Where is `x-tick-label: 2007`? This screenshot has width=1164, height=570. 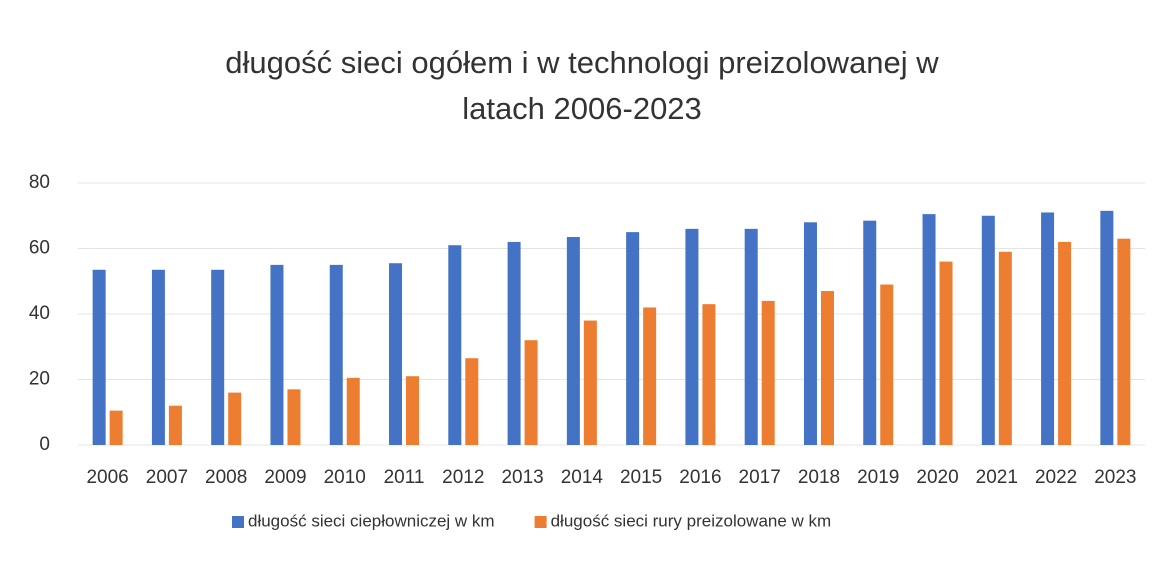 x-tick-label: 2007 is located at coordinates (167, 477).